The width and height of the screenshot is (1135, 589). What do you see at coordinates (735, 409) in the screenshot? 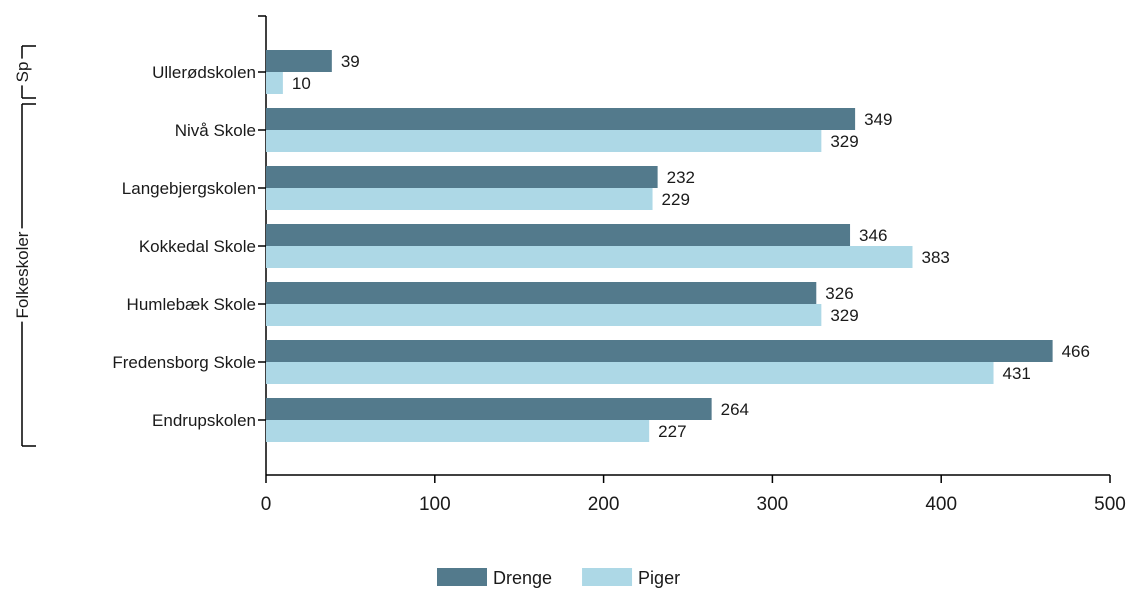
I see `value-label-drenge-endrupskolen: 264` at bounding box center [735, 409].